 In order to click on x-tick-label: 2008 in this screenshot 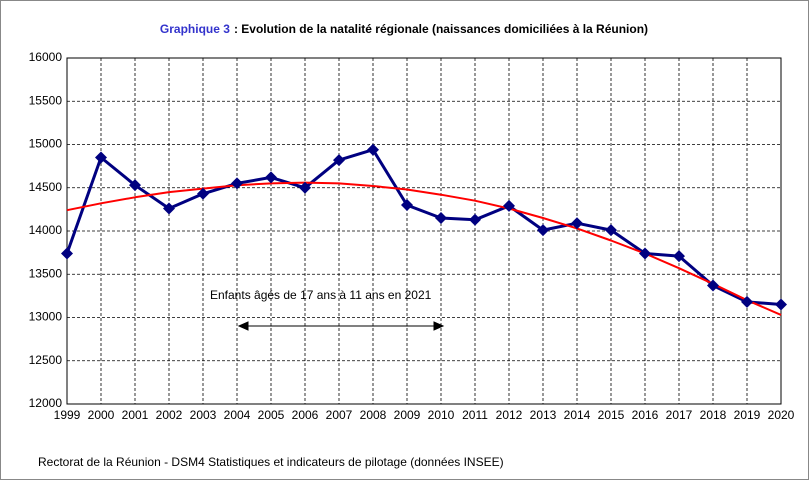, I will do `click(373, 415)`.